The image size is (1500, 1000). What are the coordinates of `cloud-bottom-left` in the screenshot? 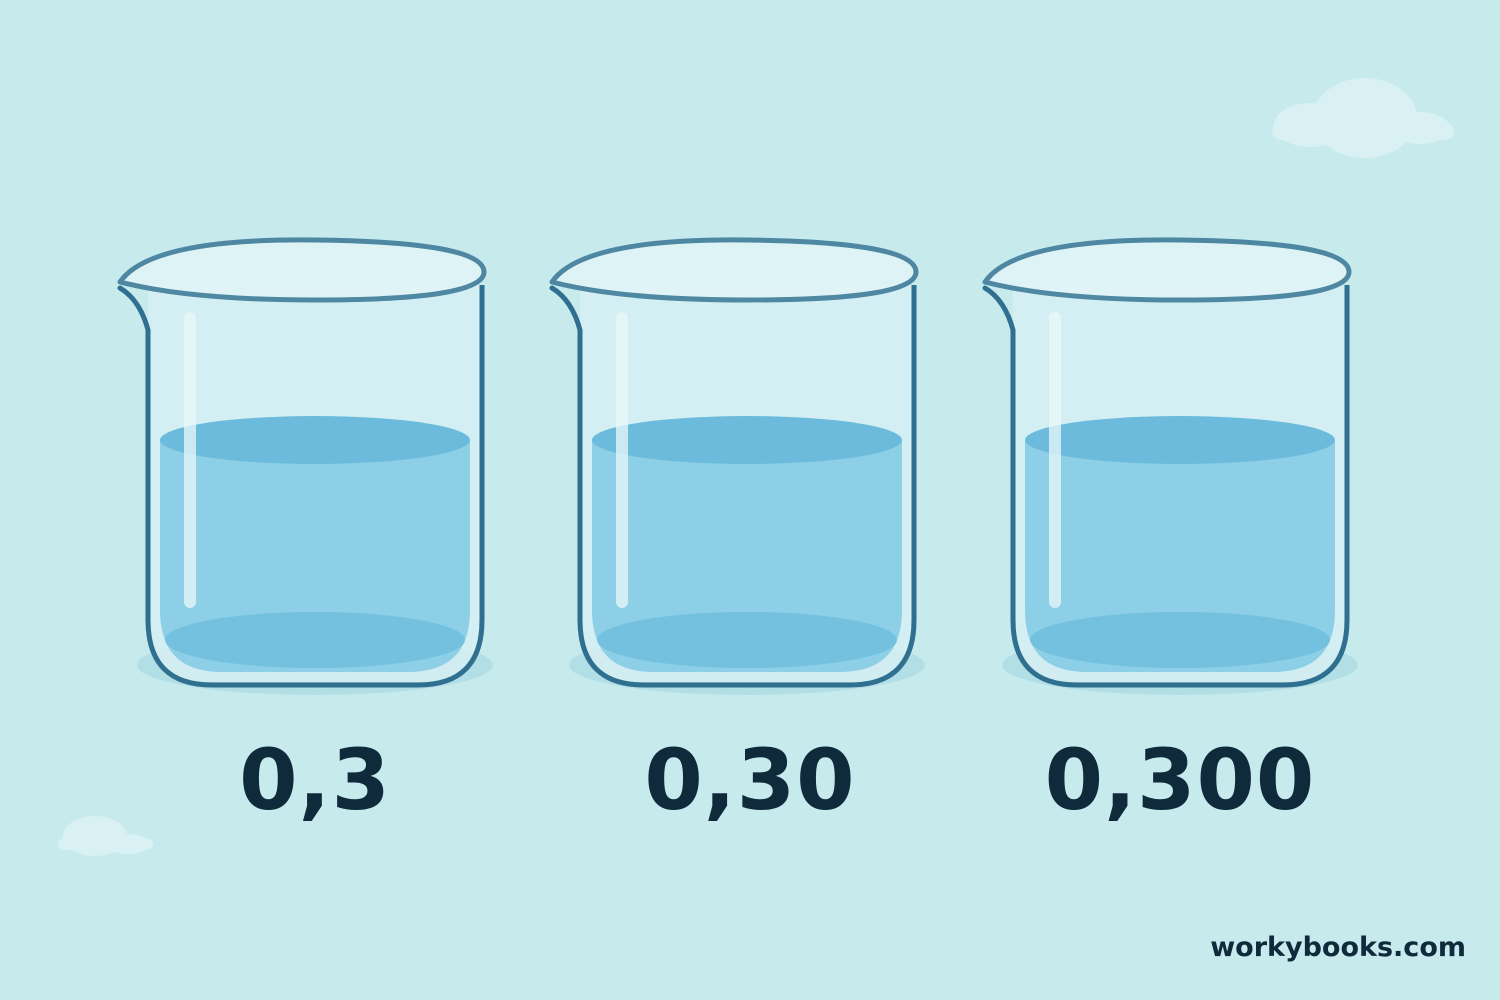 It's located at (105, 836).